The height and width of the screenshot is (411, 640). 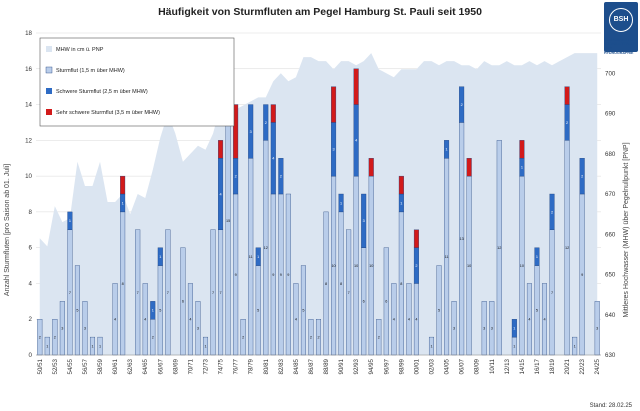 I want to click on x-tick-label: 18/19, so click(x=552, y=366).